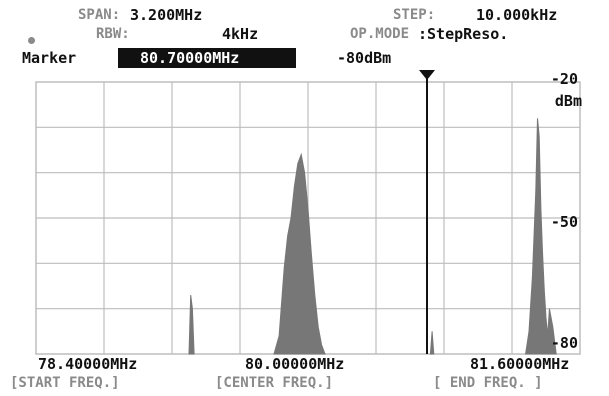  I want to click on marker-cursor, so click(427, 212).